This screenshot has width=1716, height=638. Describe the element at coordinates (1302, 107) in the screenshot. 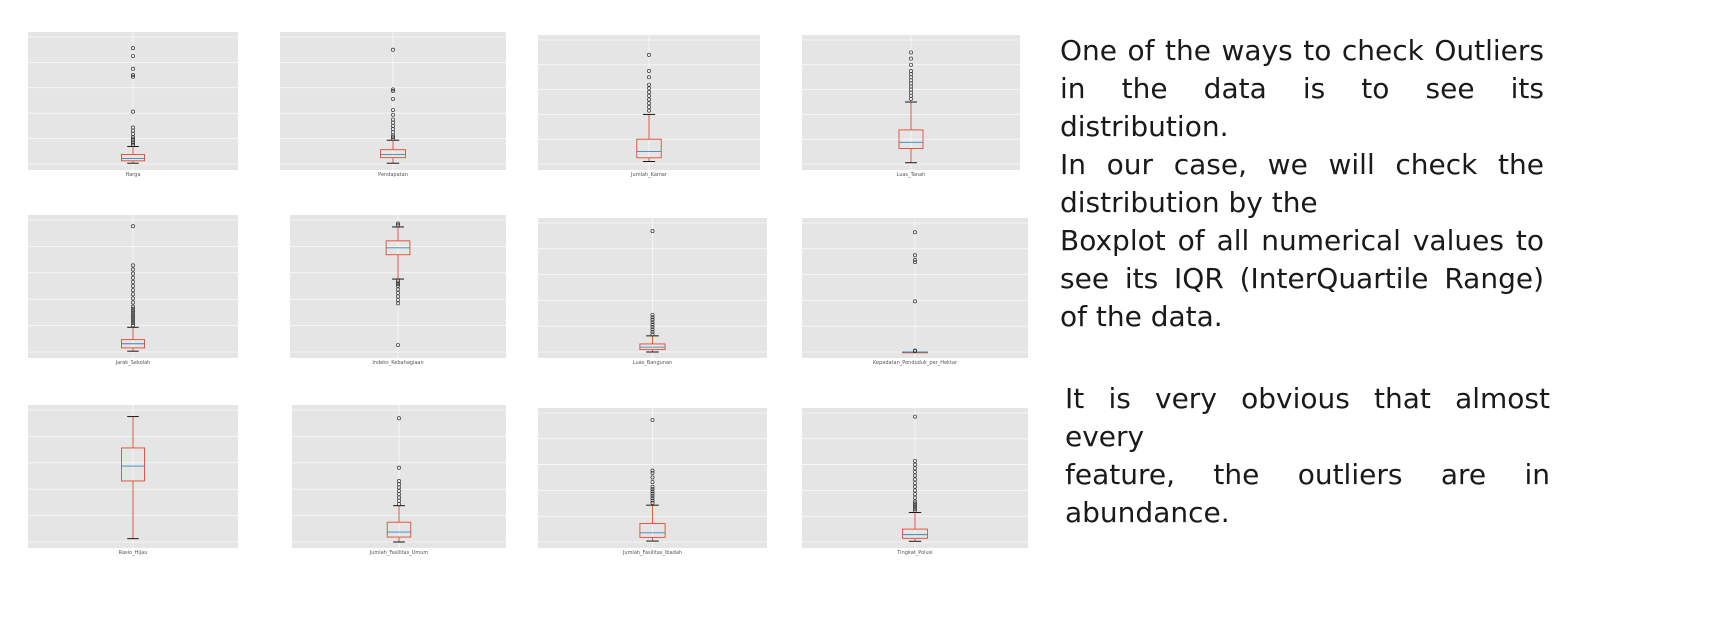

I see `intro-line: in the data is to see its distribution.` at that location.